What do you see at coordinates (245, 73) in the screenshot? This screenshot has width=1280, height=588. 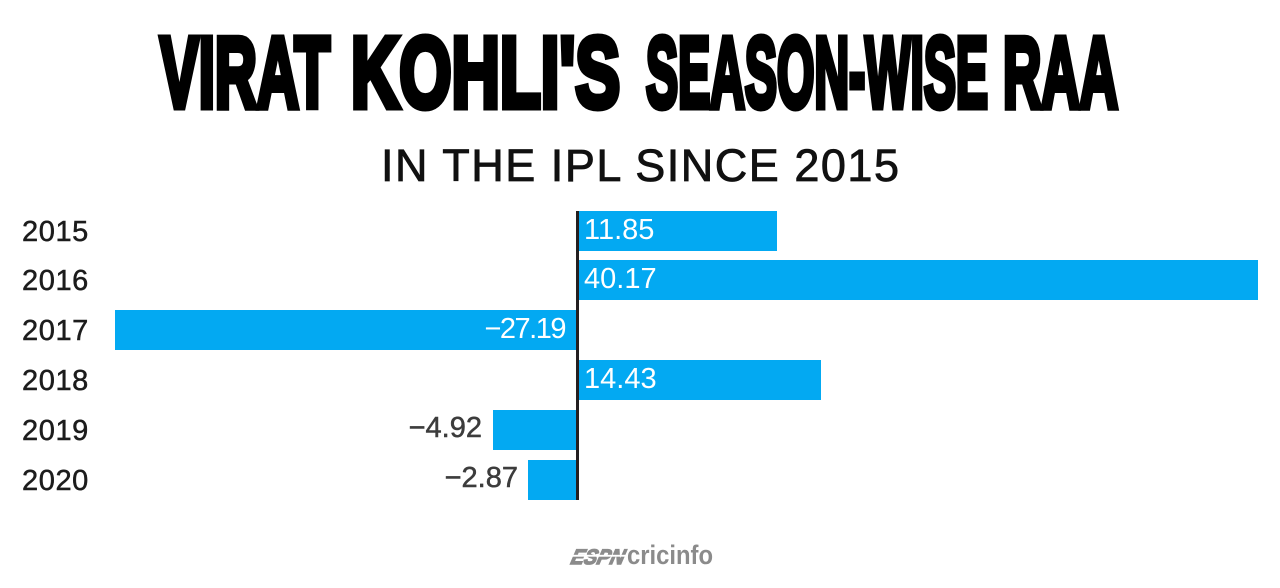 I see `svg-text: VIRAT` at bounding box center [245, 73].